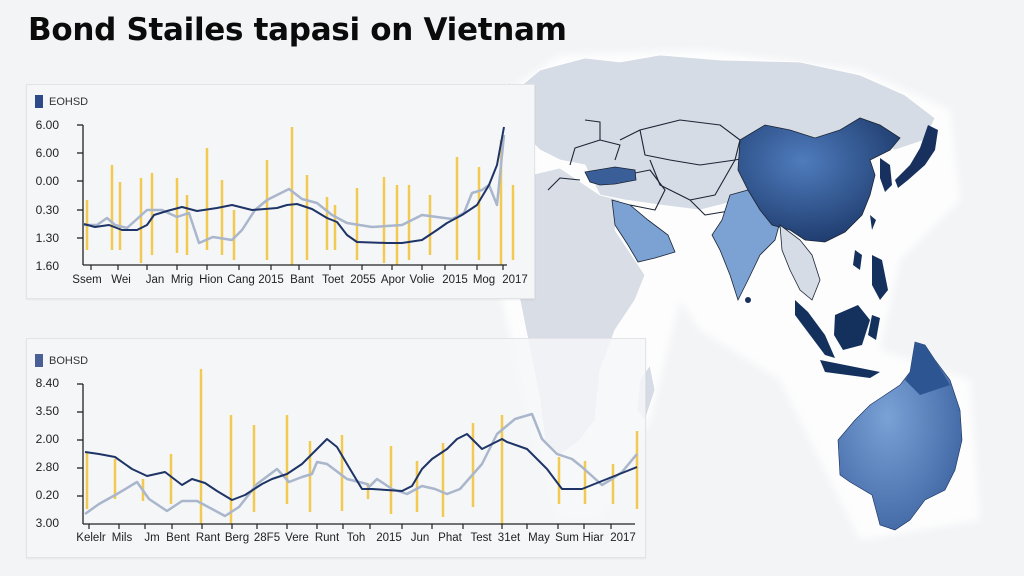 This screenshot has width=1024, height=576. What do you see at coordinates (297, 30) in the screenshot?
I see `page-title: Bond Stailes tapasi on Vietnam` at bounding box center [297, 30].